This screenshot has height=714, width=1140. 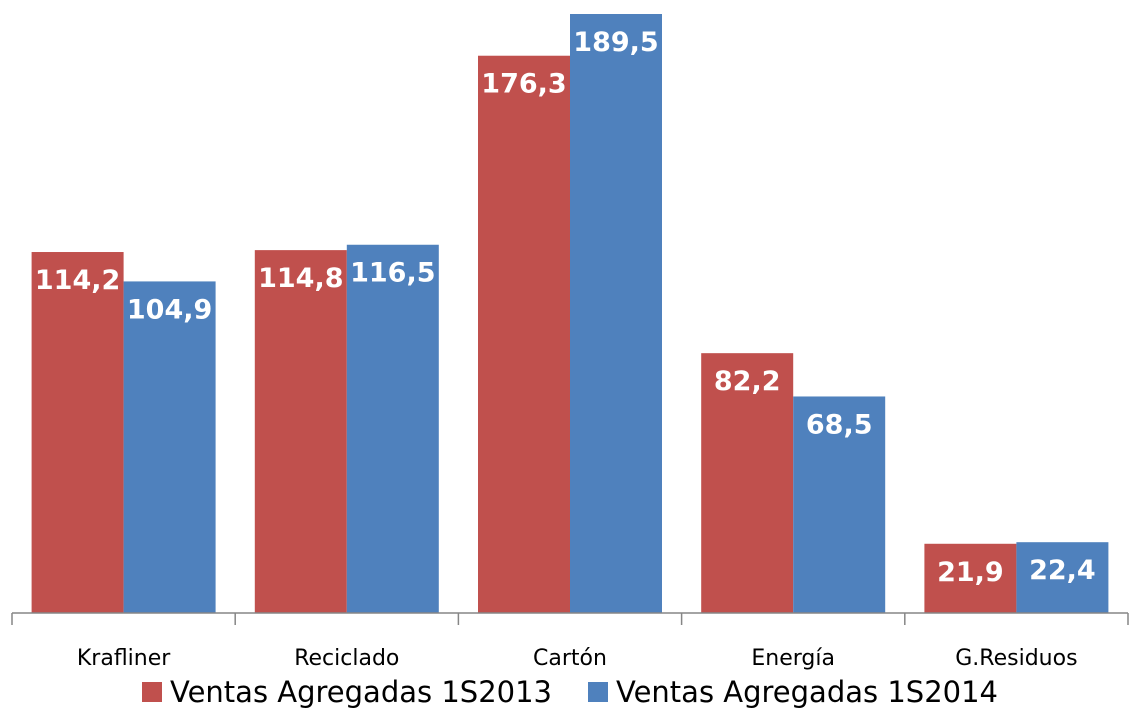 What do you see at coordinates (839, 424) in the screenshot?
I see `data-label: 68,5` at bounding box center [839, 424].